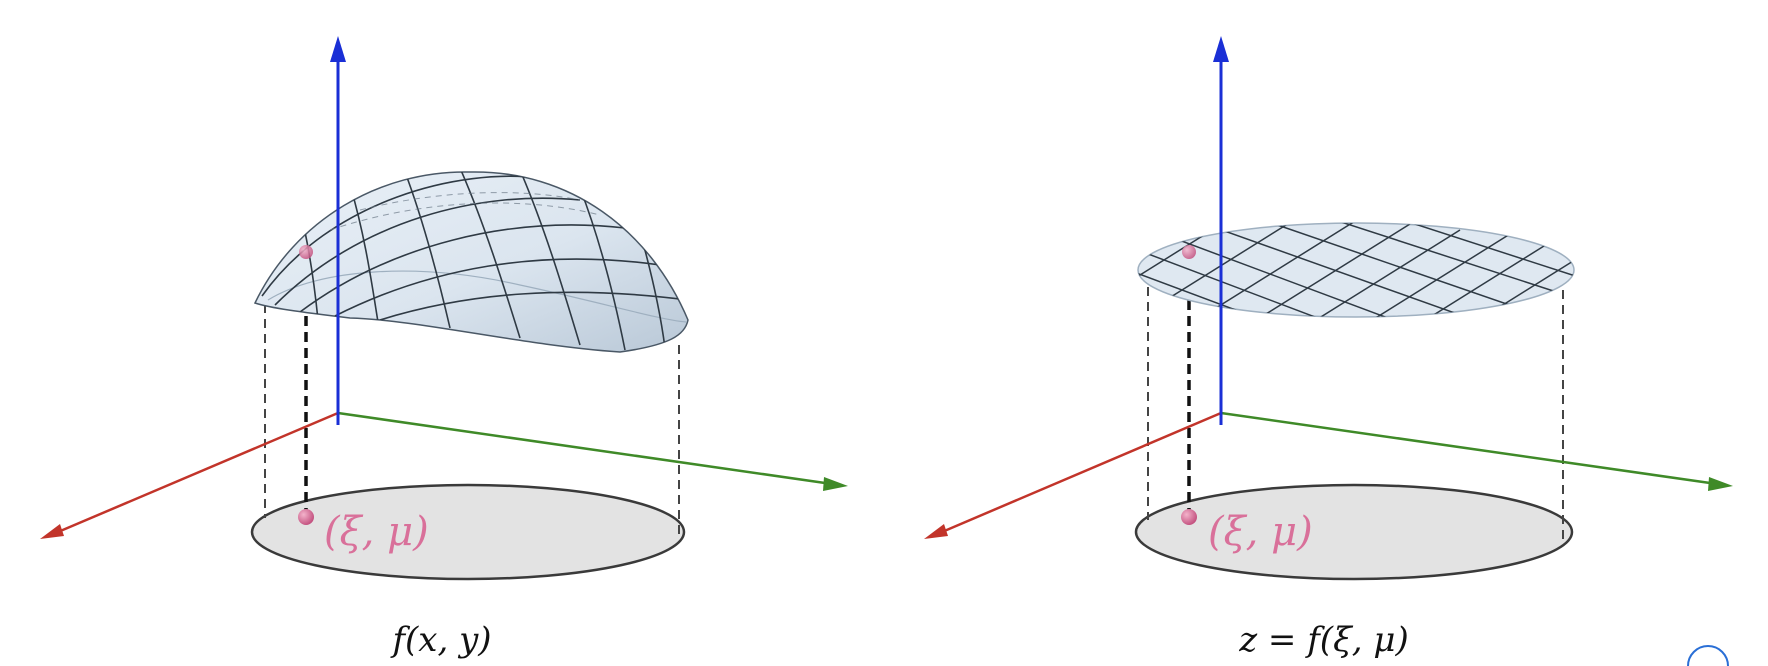 The image size is (1768, 666). I want to click on caption-left: f(x, y), so click(440, 640).